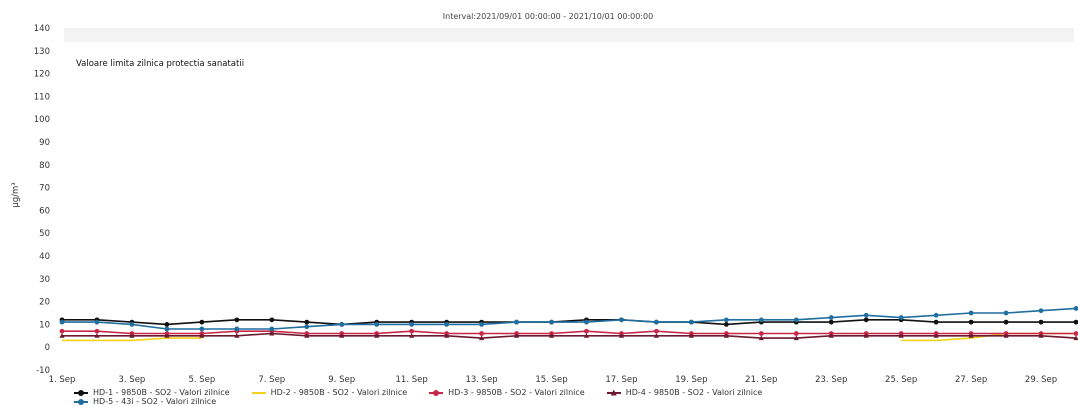 The height and width of the screenshot is (406, 1078). Describe the element at coordinates (44, 257) in the screenshot. I see `y-tick-label: 40` at that location.